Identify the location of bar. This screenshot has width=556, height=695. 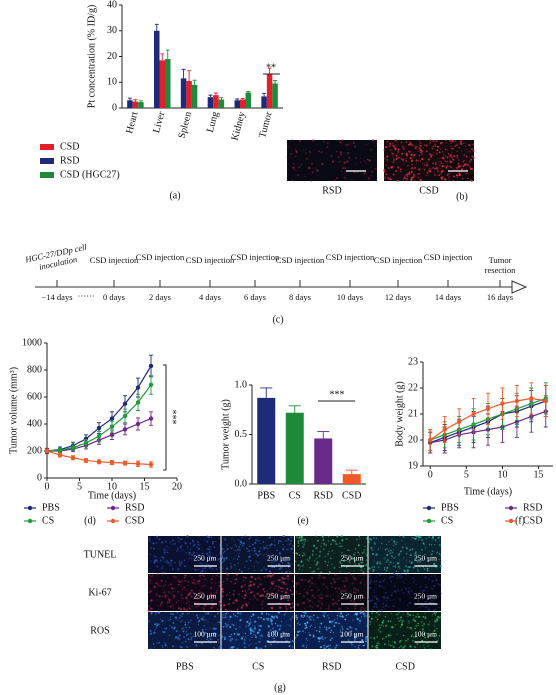
(248, 100).